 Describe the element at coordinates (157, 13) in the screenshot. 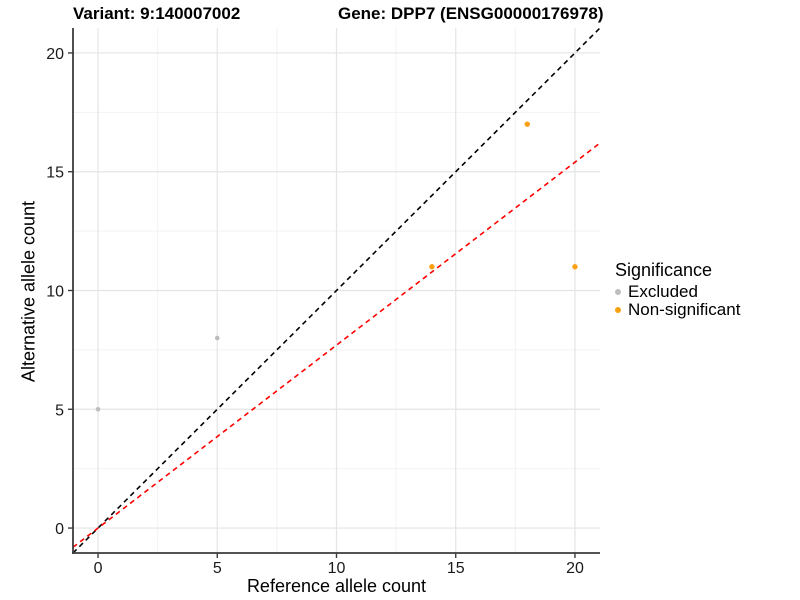

I see `plot-title-variant: Variant: 9:140007002` at that location.